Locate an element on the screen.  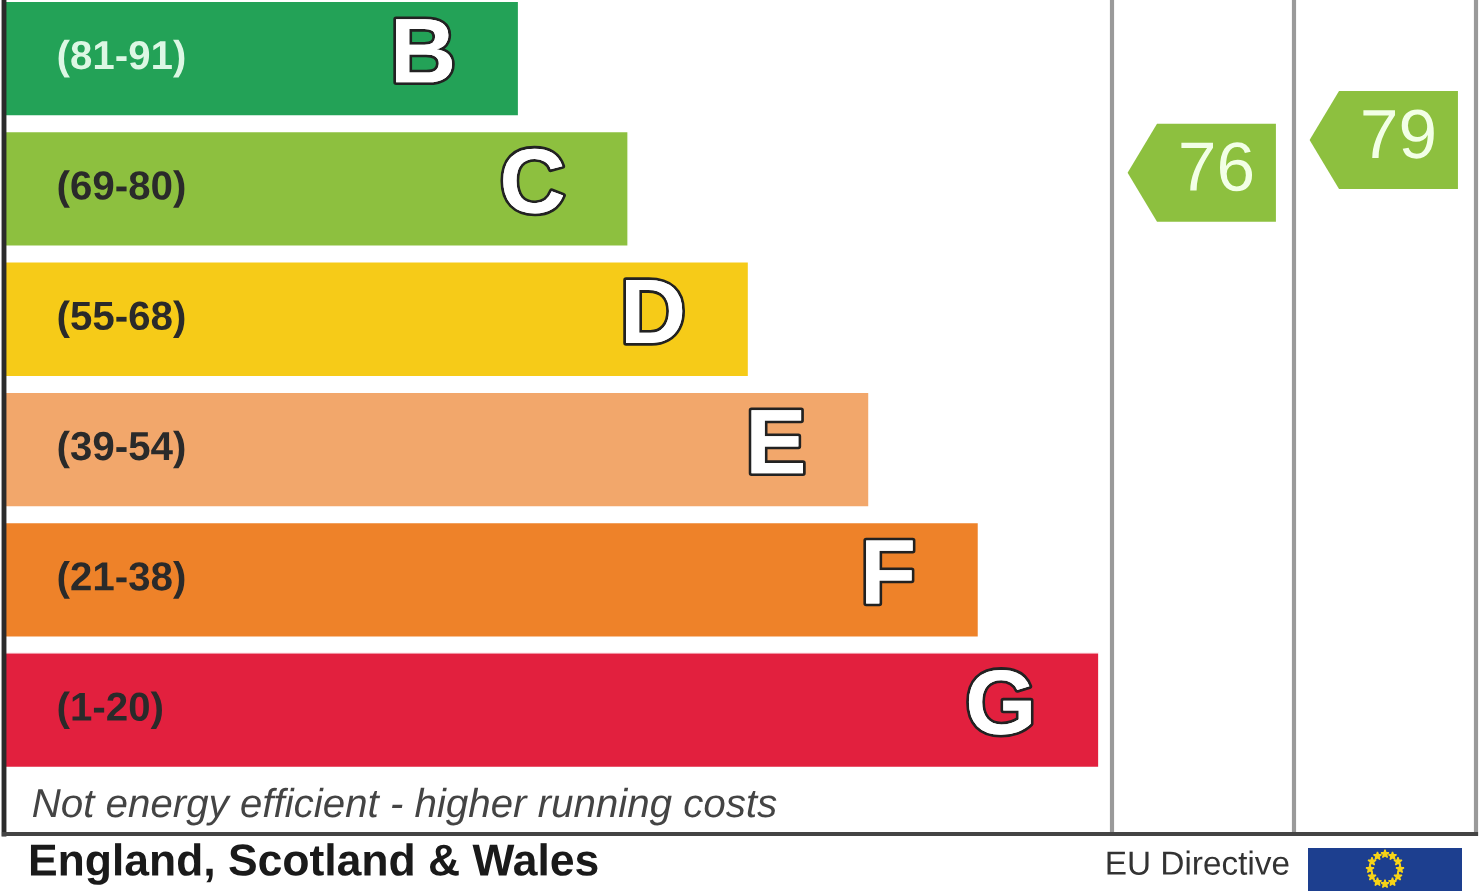
annotation: (81-91) is located at coordinates (121, 58).